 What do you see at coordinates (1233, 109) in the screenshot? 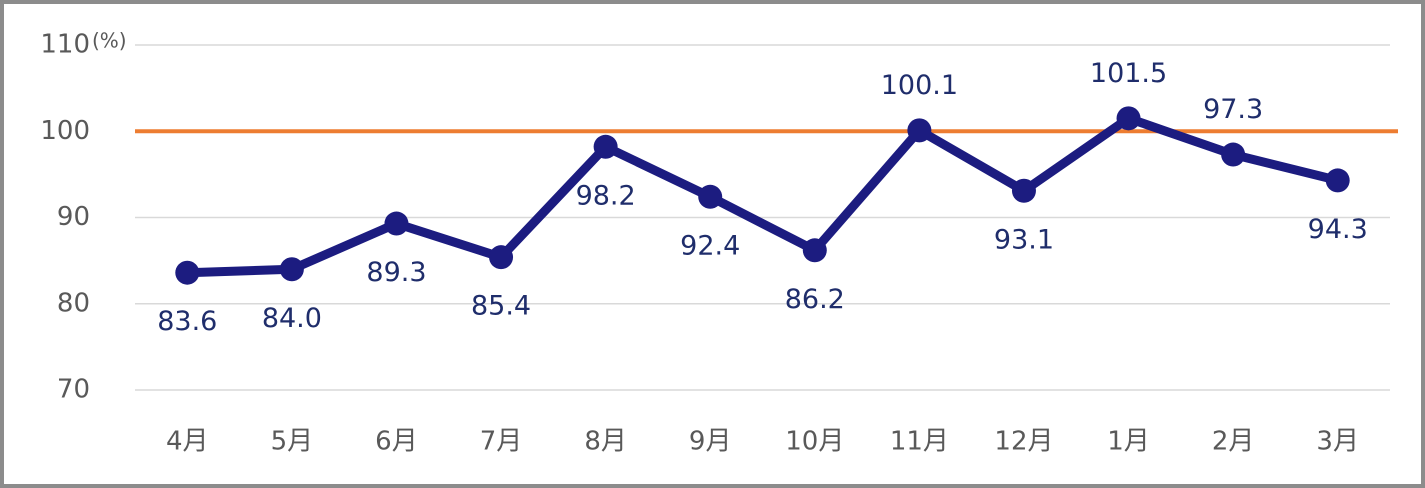
I see `data-label: 97.3` at bounding box center [1233, 109].